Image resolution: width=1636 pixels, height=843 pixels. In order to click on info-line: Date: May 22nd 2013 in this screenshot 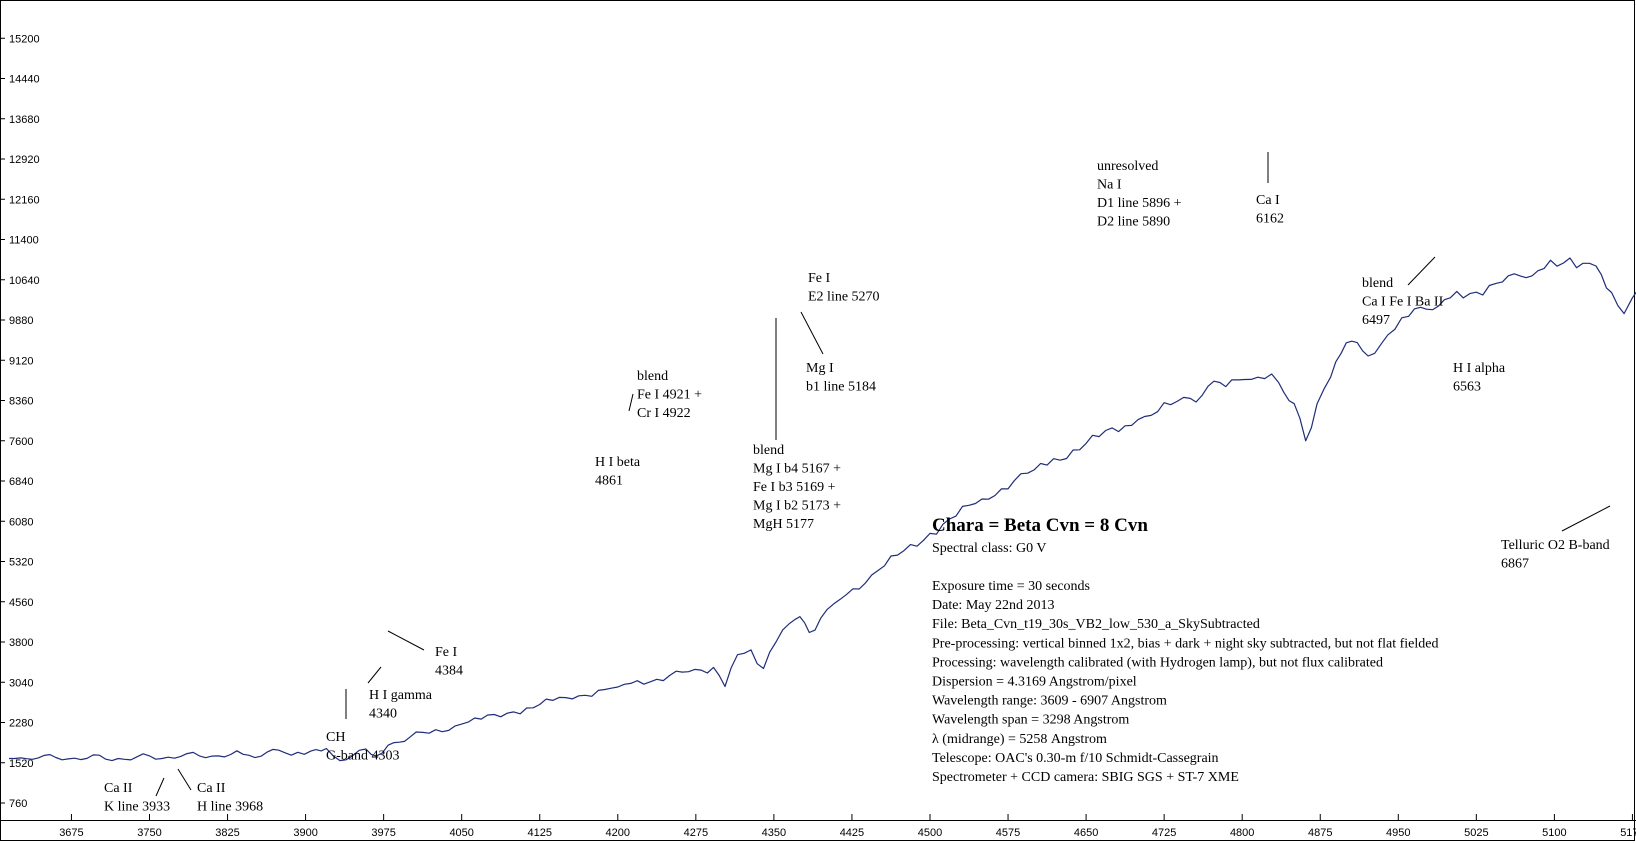, I will do `click(993, 605)`.